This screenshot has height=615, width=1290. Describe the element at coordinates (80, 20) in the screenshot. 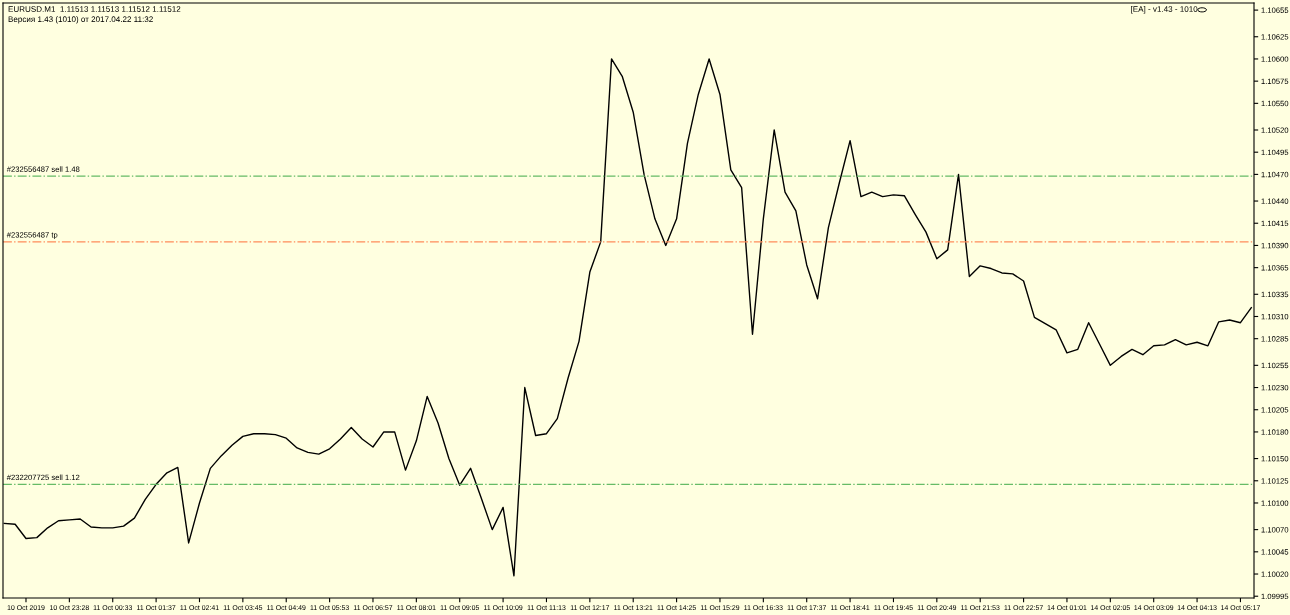

I see `annotation: Версия 1.43 (1010) от 2017.04.22 11:32` at that location.